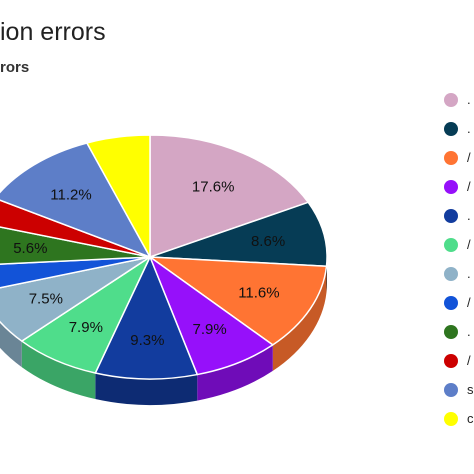 This screenshot has width=474, height=474. Describe the element at coordinates (258, 292) in the screenshot. I see `pie-data-label: 11.6%` at that location.